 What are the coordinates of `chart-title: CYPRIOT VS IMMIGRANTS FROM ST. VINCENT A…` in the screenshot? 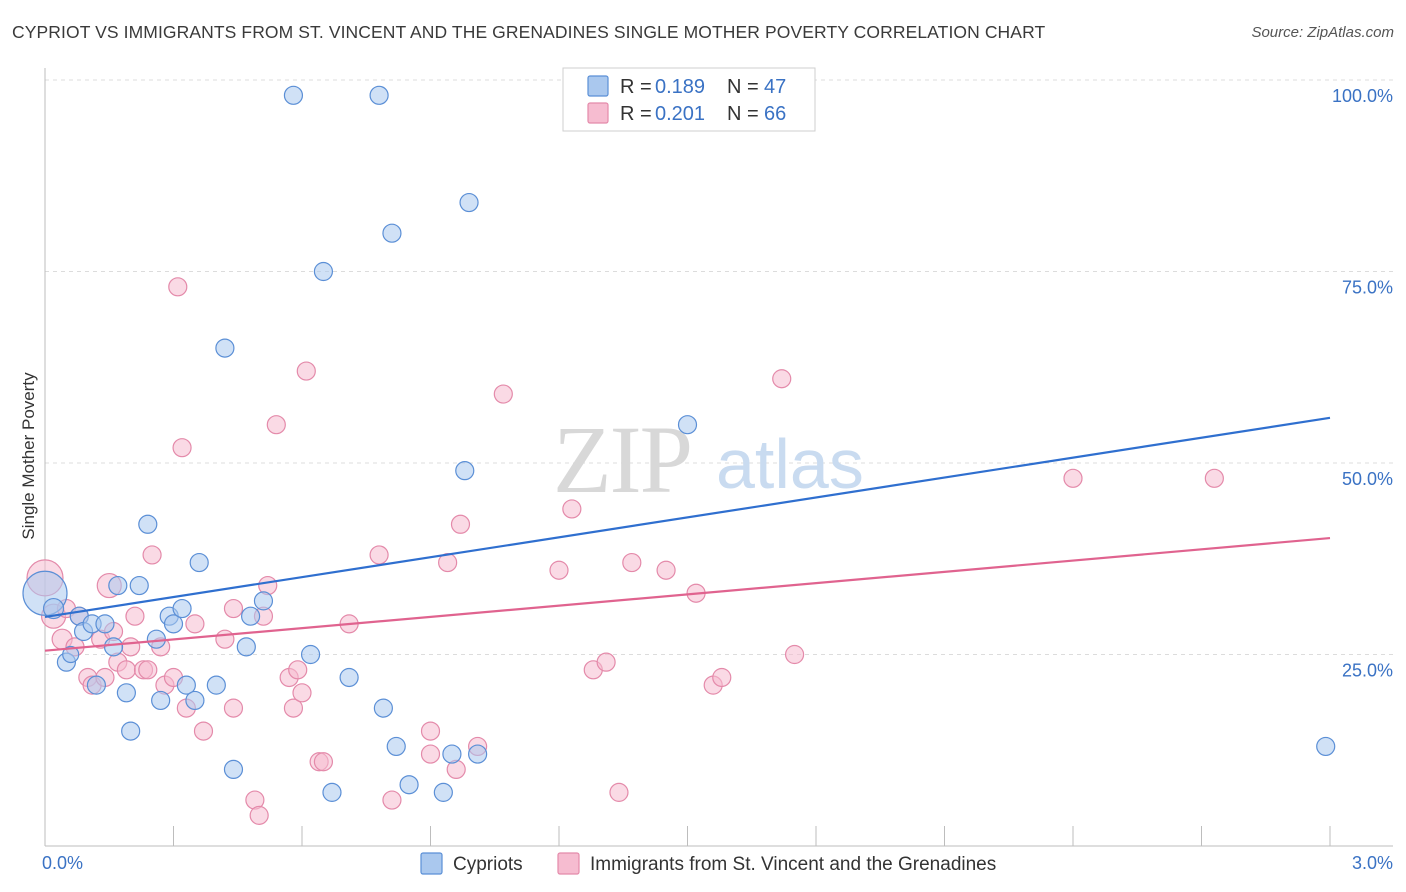 It's located at (529, 32).